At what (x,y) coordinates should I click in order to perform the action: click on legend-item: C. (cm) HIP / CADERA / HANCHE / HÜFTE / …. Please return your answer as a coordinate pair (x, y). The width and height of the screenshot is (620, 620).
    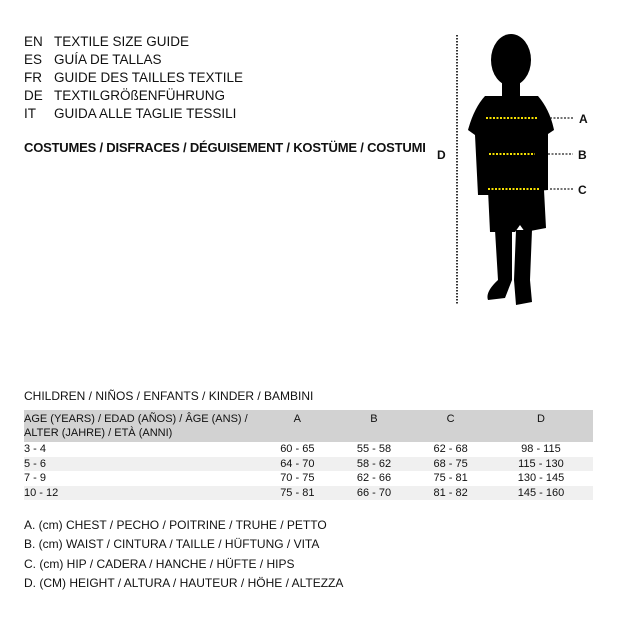
    Looking at the image, I should click on (159, 563).